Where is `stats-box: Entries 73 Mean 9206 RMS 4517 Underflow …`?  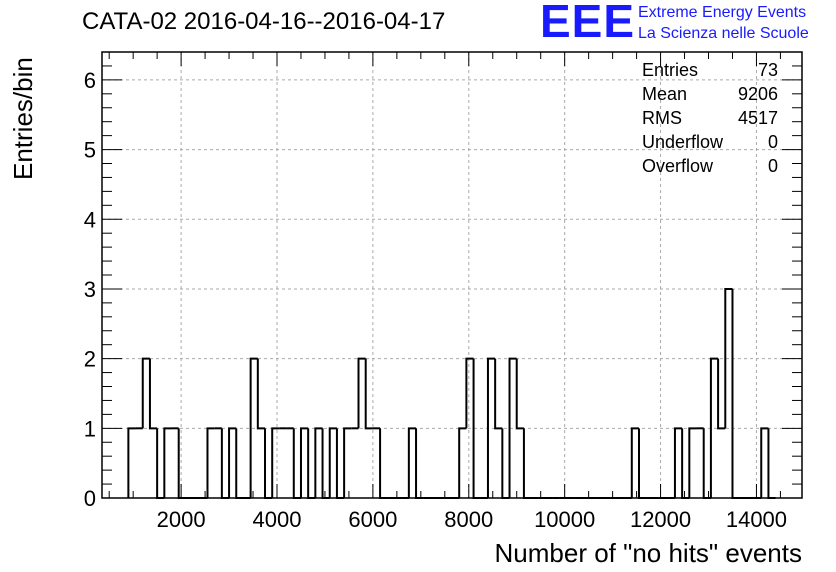 stats-box: Entries 73 Mean 9206 RMS 4517 Underflow … is located at coordinates (710, 120).